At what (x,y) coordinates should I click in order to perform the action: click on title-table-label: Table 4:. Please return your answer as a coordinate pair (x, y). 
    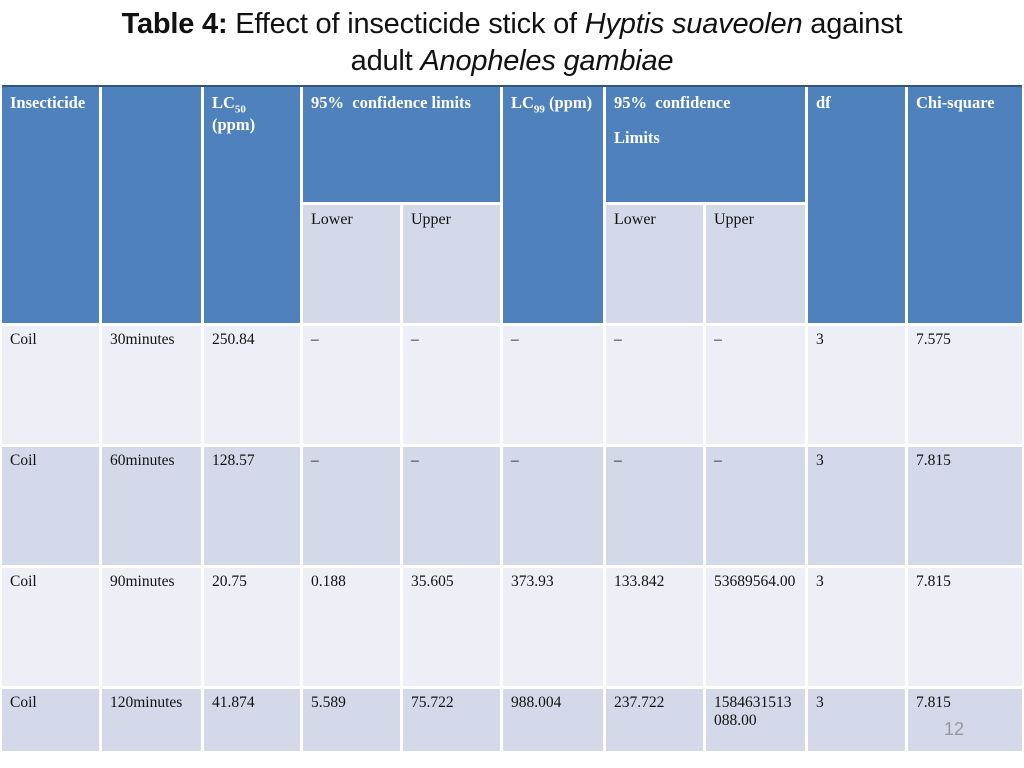
    Looking at the image, I should click on (174, 23).